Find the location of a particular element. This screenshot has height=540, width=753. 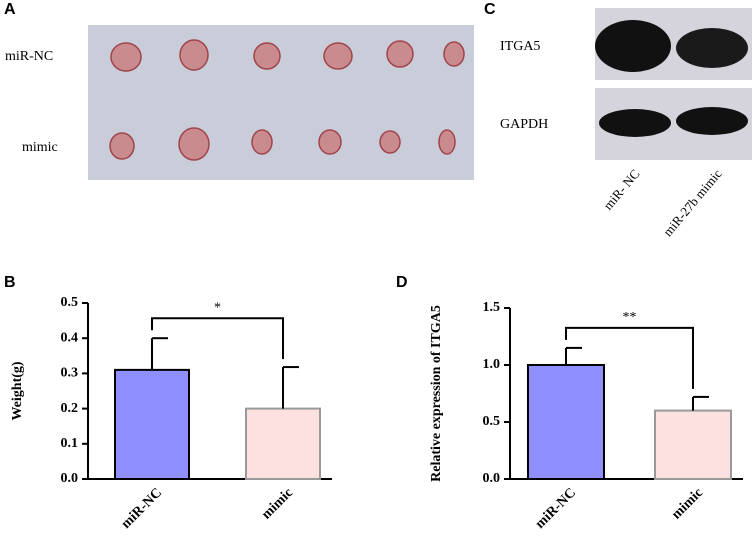

panel-label: D is located at coordinates (402, 282).